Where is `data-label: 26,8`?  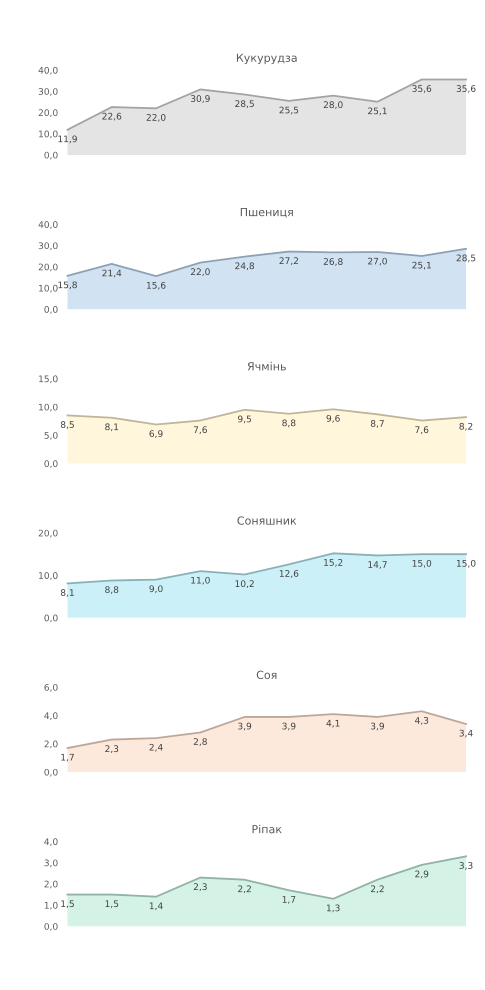
data-label: 26,8 is located at coordinates (333, 262).